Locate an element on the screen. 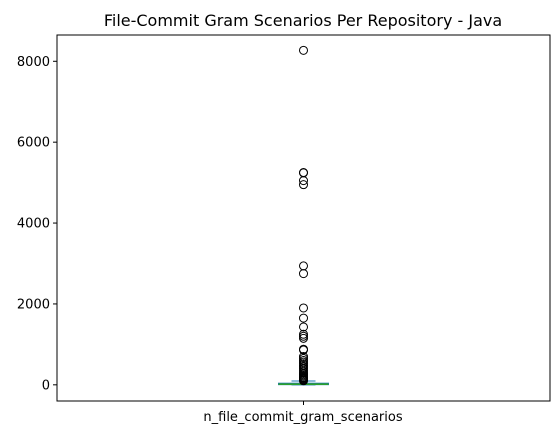 This screenshot has width=560, height=435. y-tick-label: 8000 is located at coordinates (33, 62).